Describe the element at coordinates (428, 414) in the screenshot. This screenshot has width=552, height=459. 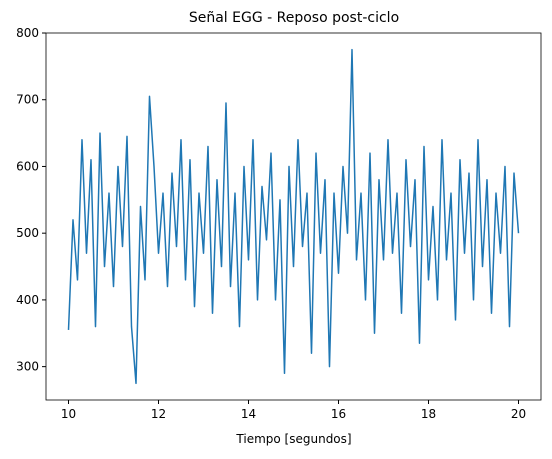
I see `x-tick-label: 18` at that location.